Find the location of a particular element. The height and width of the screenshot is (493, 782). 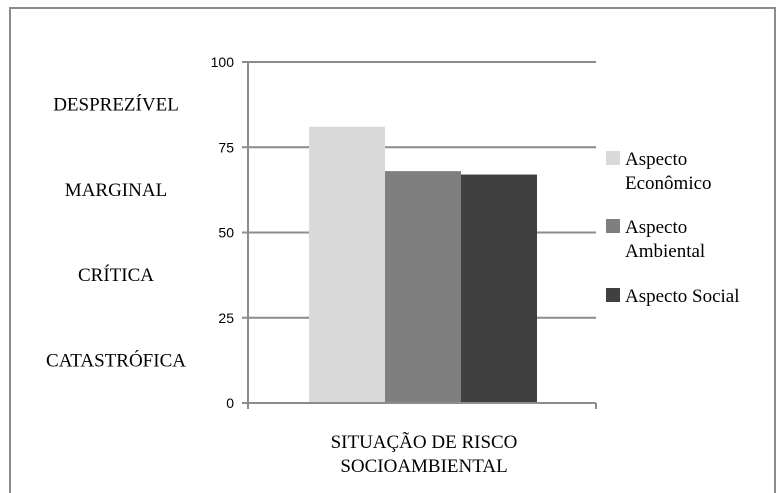

bar-aspecto-social is located at coordinates (499, 288).